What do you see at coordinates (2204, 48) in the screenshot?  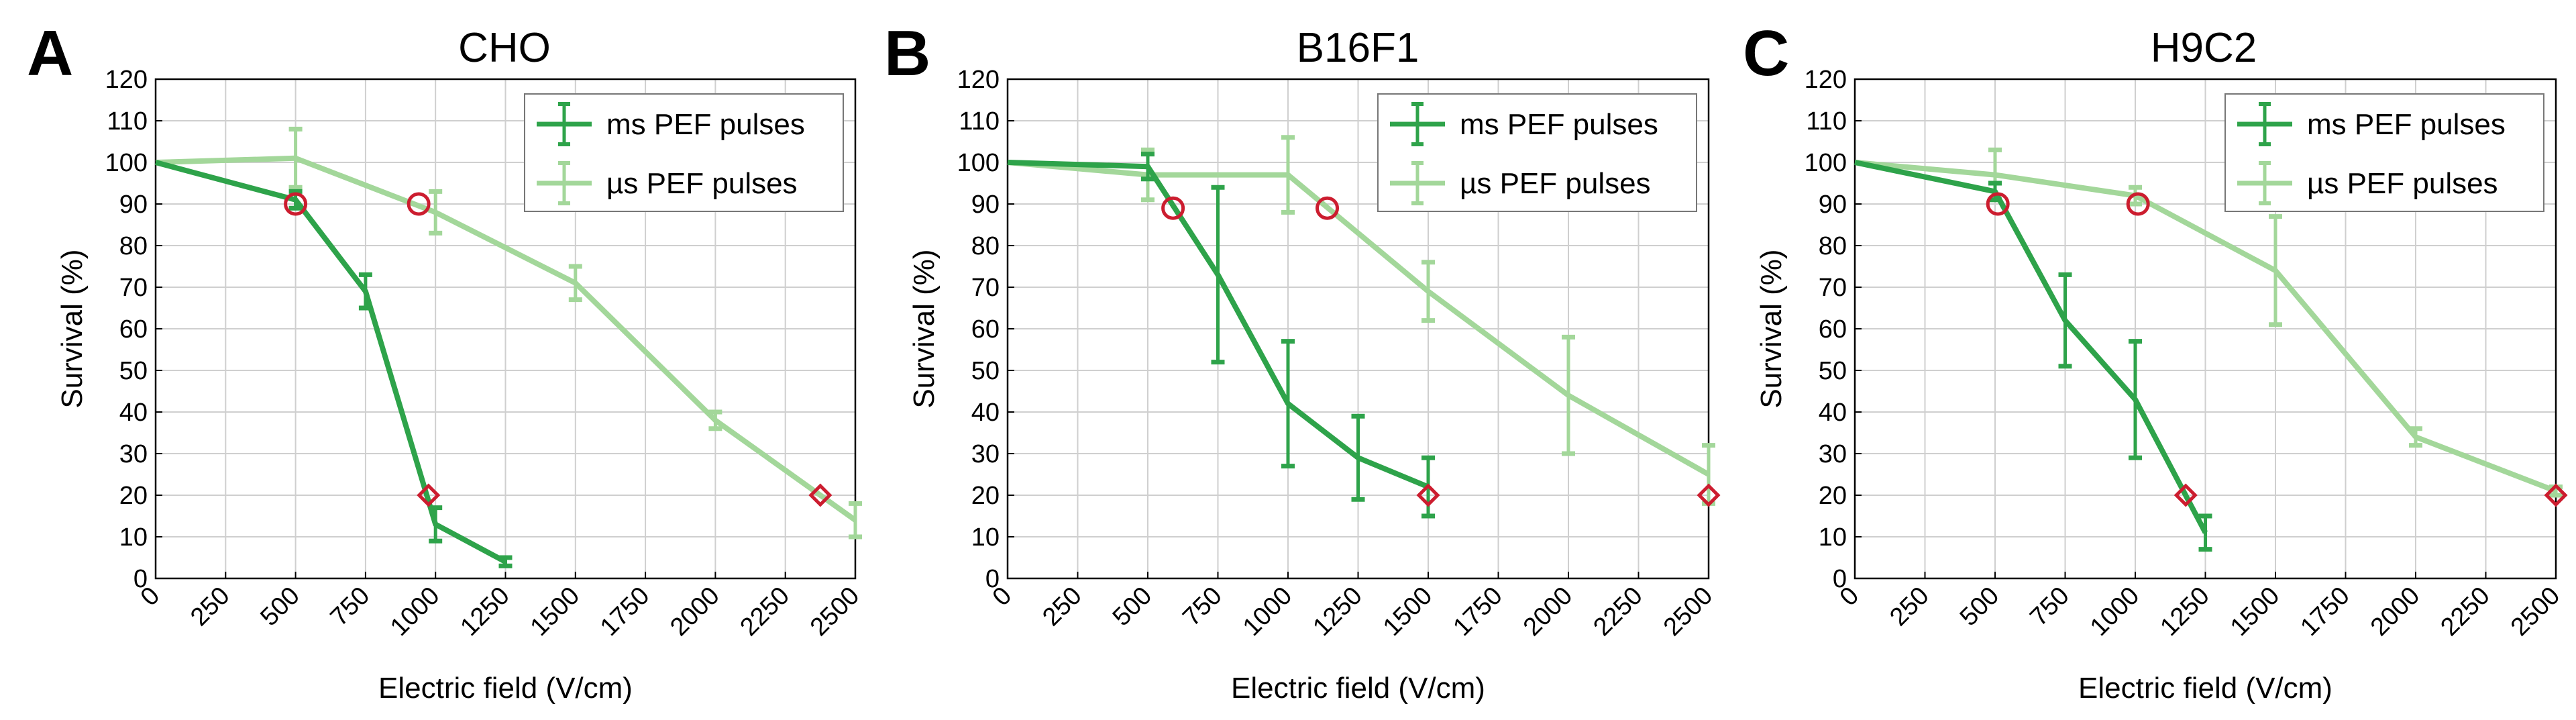 I see `chart-title: H9C2` at bounding box center [2204, 48].